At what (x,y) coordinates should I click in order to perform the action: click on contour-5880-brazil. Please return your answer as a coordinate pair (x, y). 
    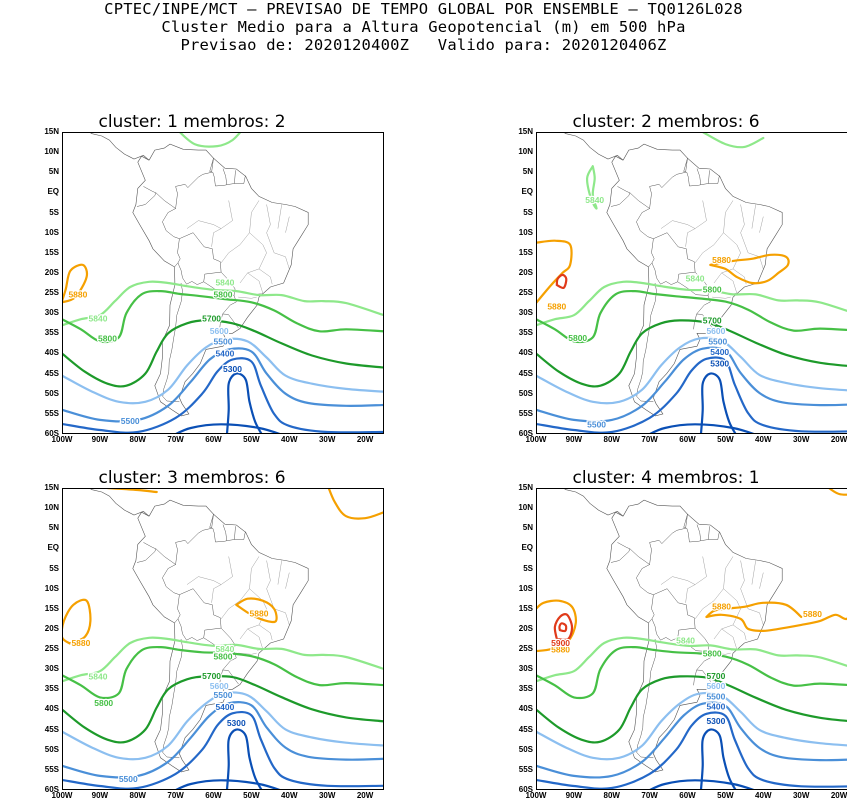
    Looking at the image, I should click on (256, 610).